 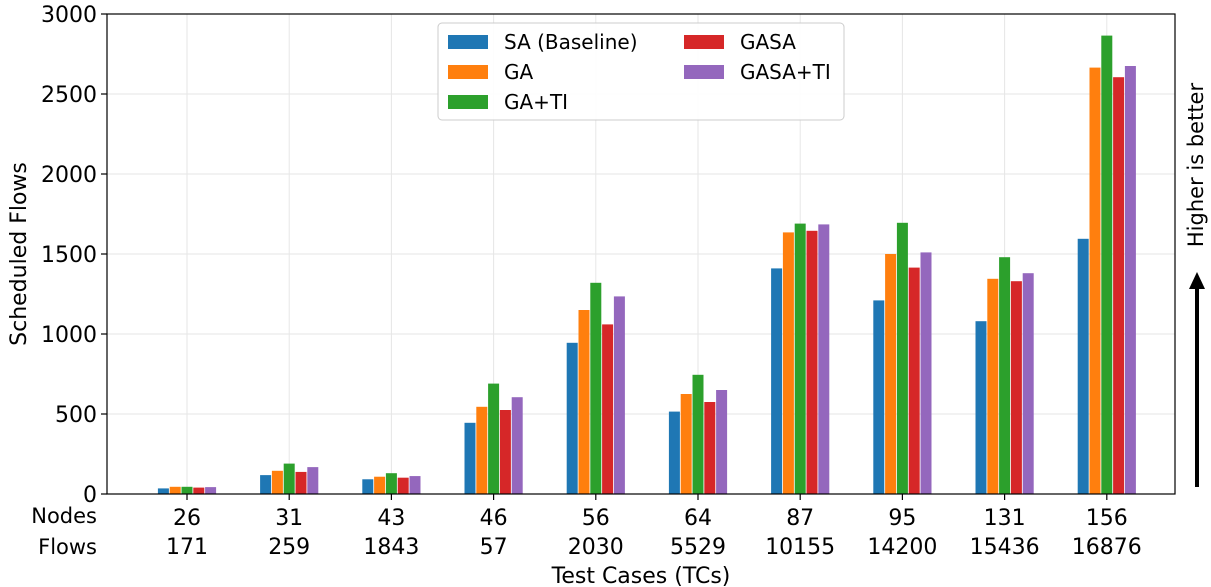 What do you see at coordinates (289, 547) in the screenshot?
I see `x-tick-label-flows: 259` at bounding box center [289, 547].